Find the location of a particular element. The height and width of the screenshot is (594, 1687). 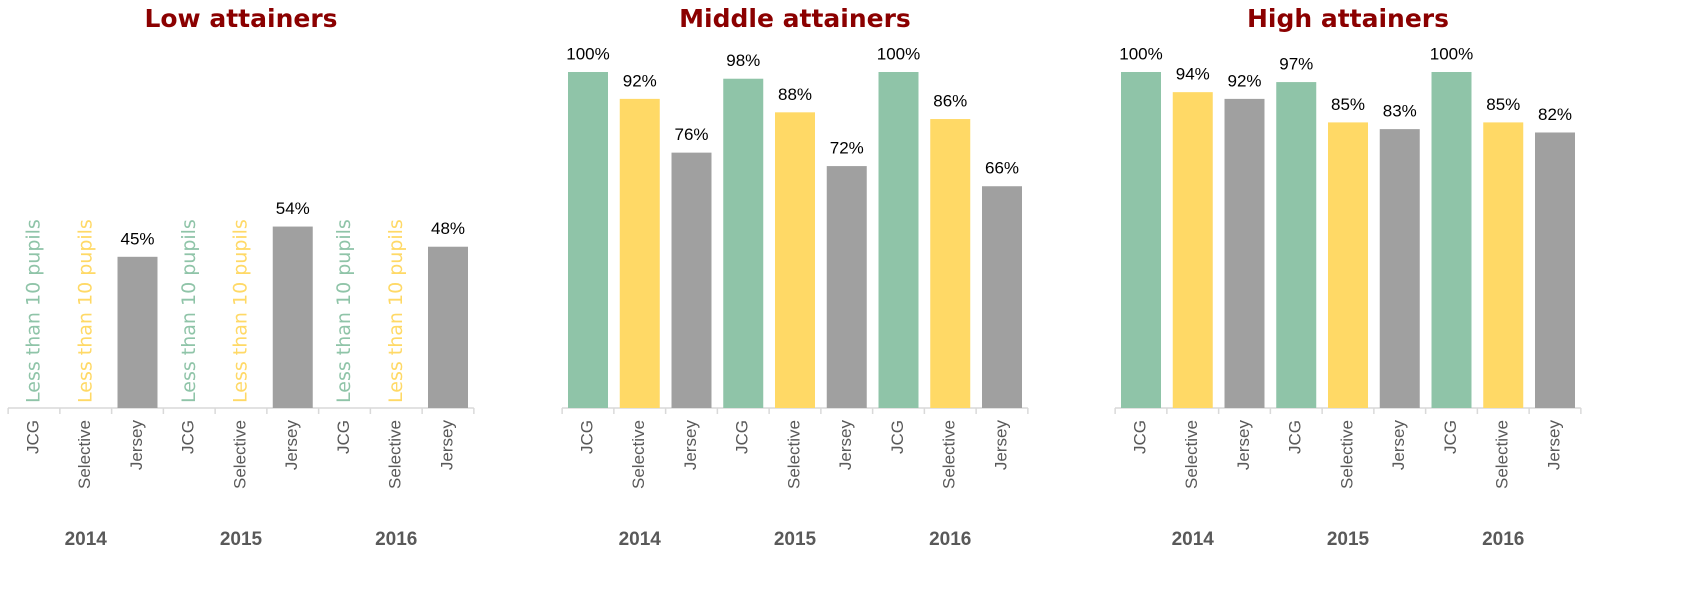

chart-title: Middle attainers is located at coordinates (795, 18).